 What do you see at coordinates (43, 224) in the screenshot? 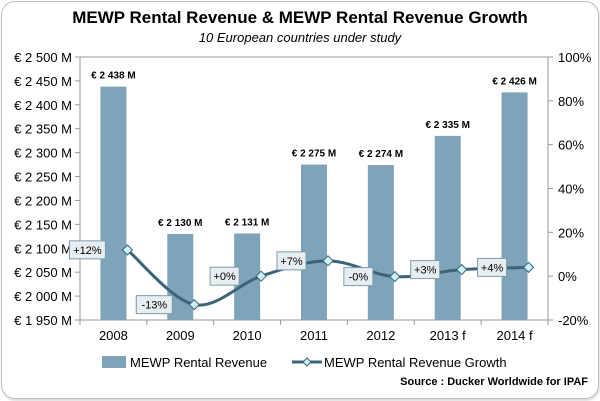
I see `y-left-tick-label: € 2 150 M` at bounding box center [43, 224].